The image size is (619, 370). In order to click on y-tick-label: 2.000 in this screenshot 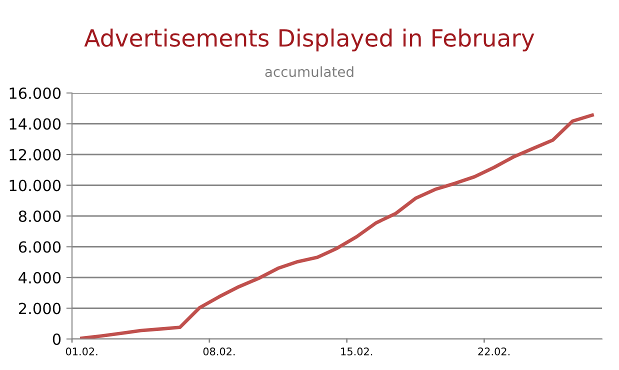, I will do `click(39, 308)`.